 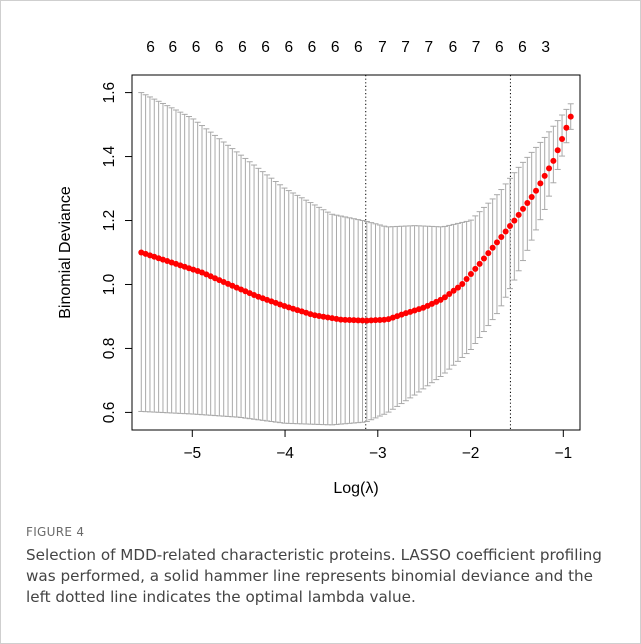 I want to click on top-count-label: 3, so click(x=545, y=47).